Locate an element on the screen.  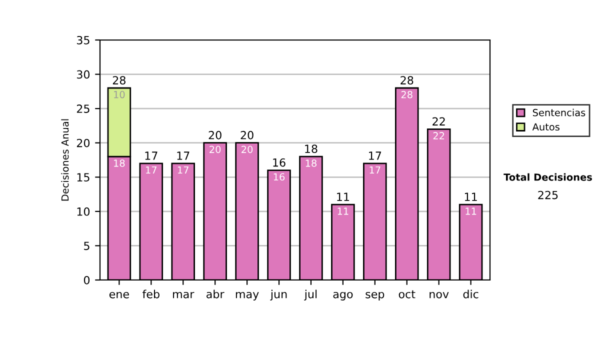
total-label: 18 is located at coordinates (311, 149).